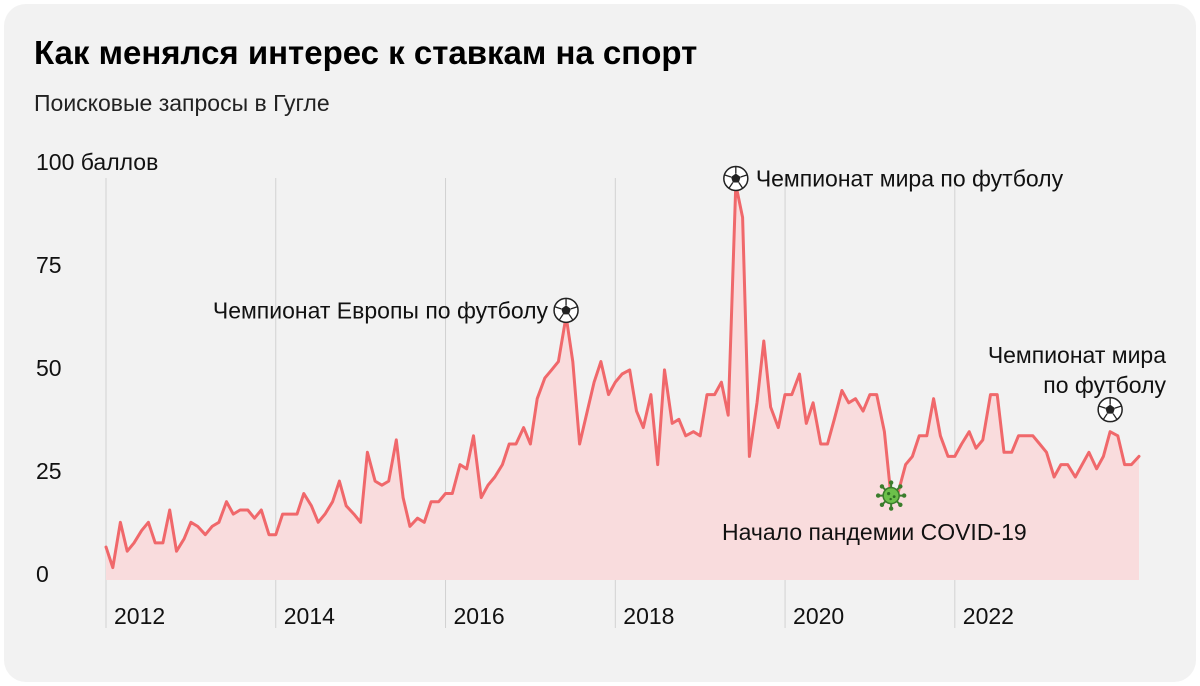  What do you see at coordinates (49, 368) in the screenshot?
I see `y-tick-label: 50` at bounding box center [49, 368].